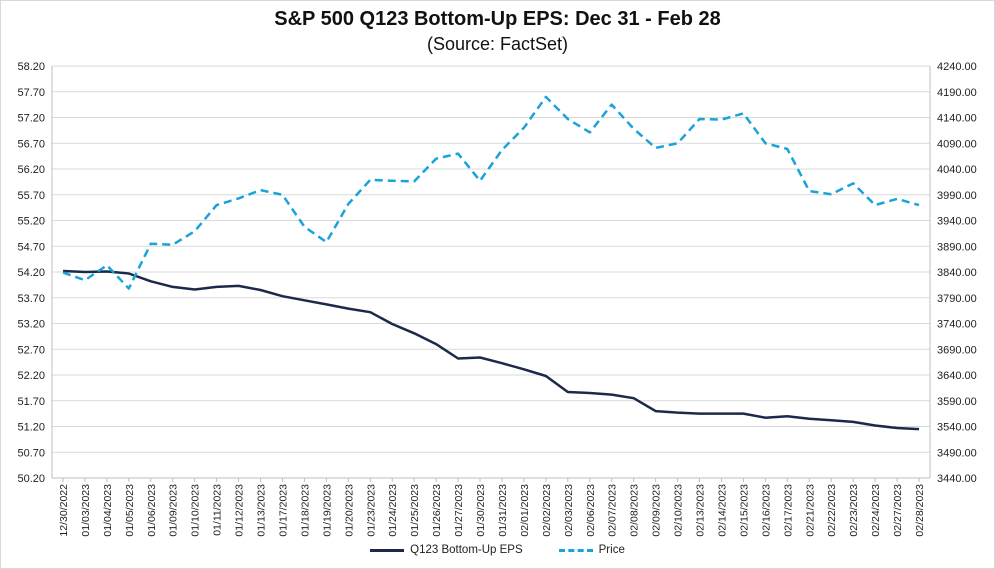  What do you see at coordinates (64, 510) in the screenshot?
I see `x-tick-label: 12/30/2022` at bounding box center [64, 510].